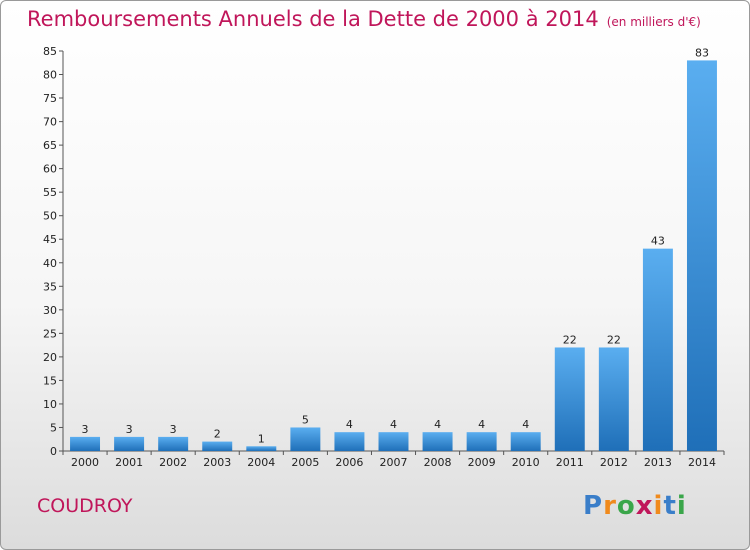 The width and height of the screenshot is (750, 550). I want to click on logo-letter: o, so click(626, 506).